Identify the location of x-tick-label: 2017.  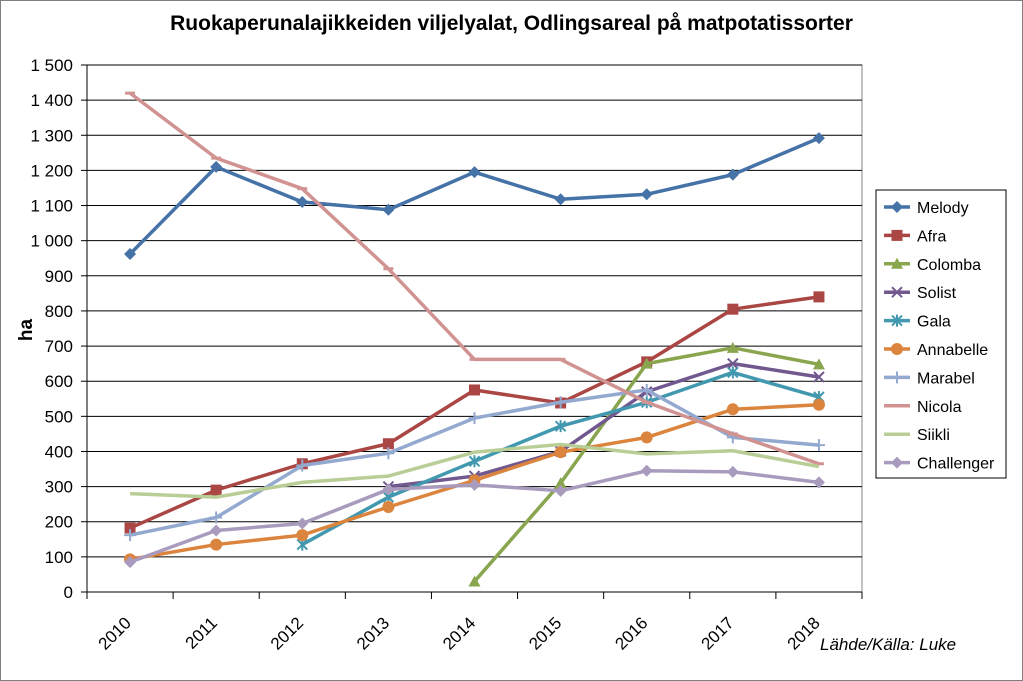
(717, 633).